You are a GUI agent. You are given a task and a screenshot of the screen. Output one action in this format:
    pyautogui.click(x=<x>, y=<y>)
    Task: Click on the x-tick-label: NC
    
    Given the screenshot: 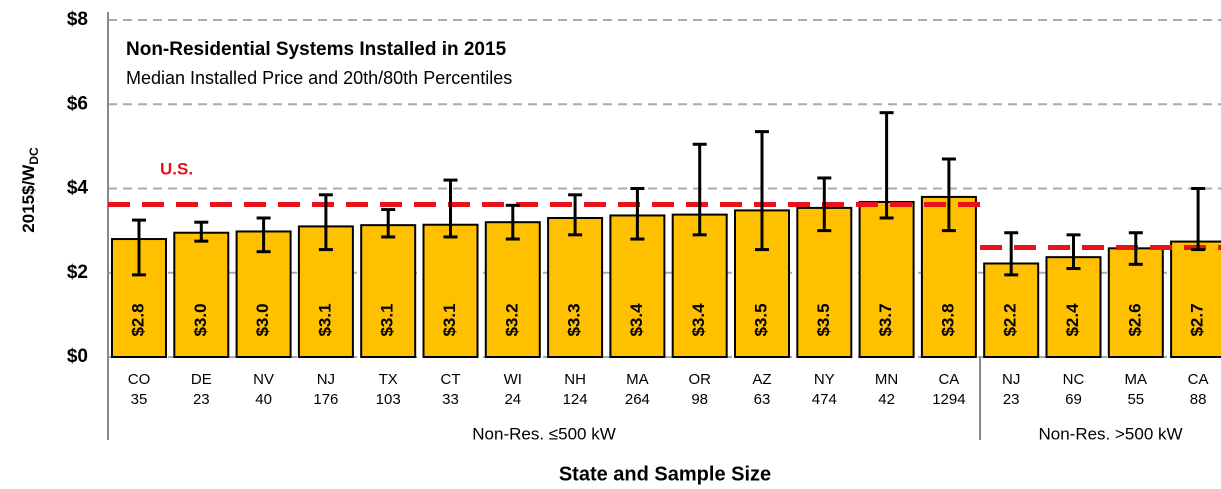 What is the action you would take?
    pyautogui.click(x=1074, y=379)
    